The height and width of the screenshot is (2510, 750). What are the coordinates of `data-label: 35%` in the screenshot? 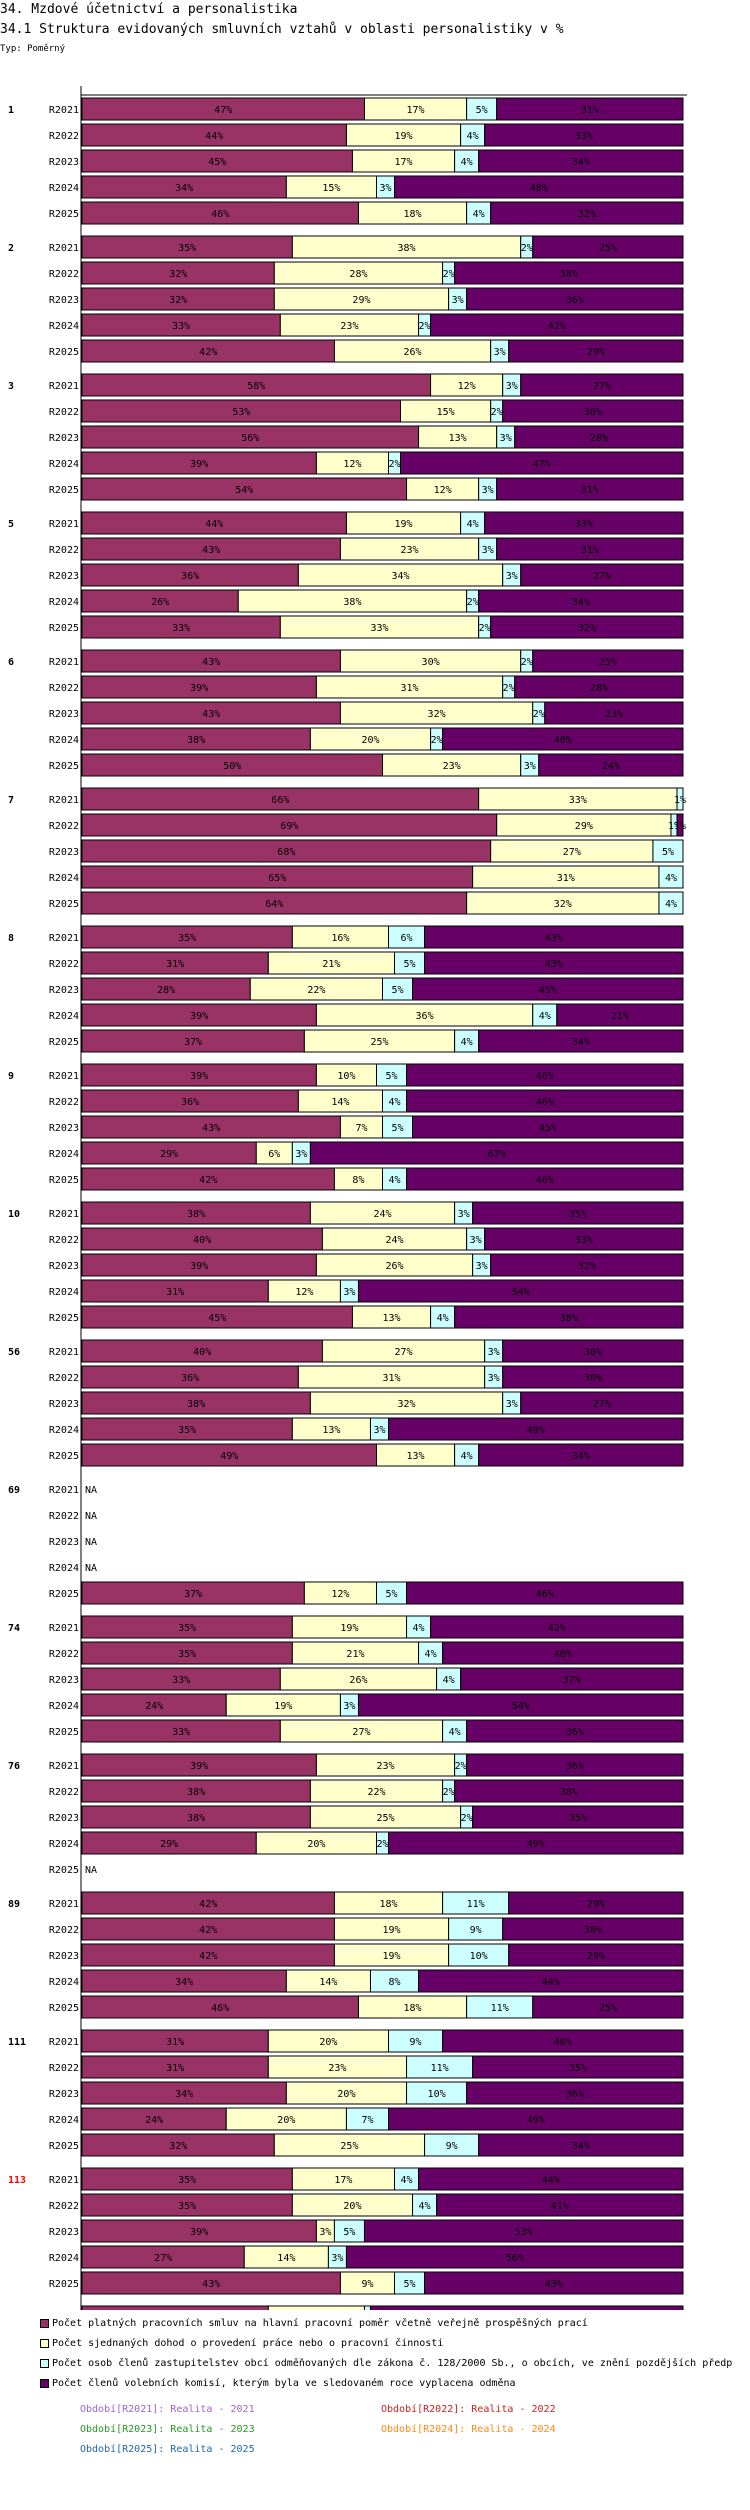 It's located at (187, 248).